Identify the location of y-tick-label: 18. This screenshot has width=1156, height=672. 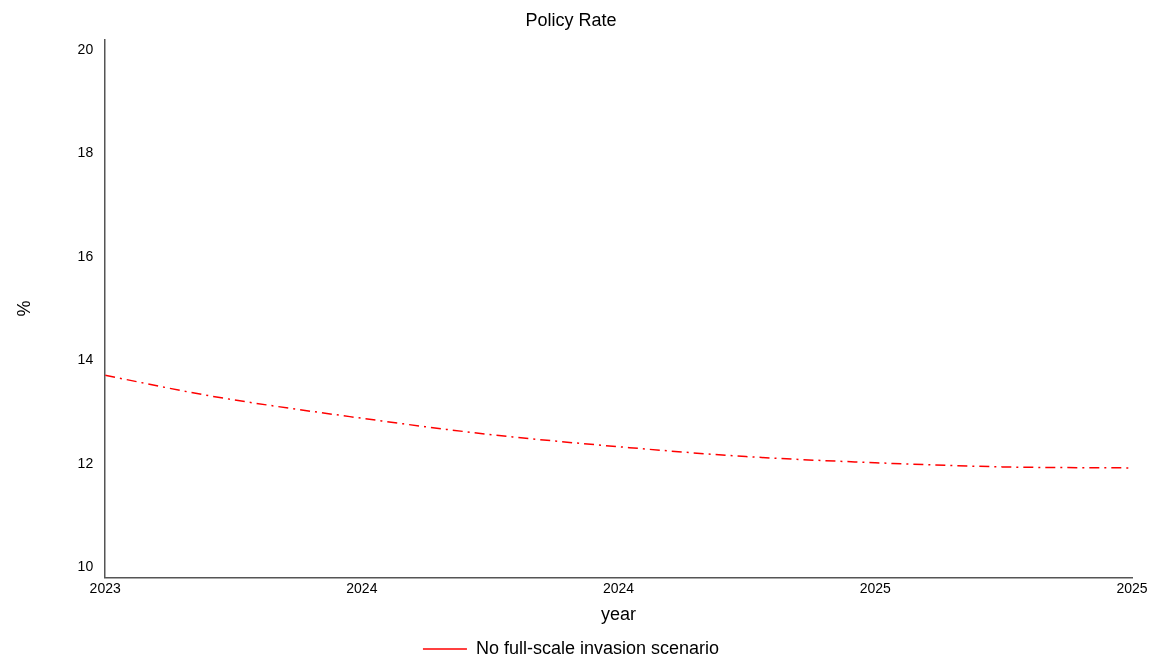
(85, 152).